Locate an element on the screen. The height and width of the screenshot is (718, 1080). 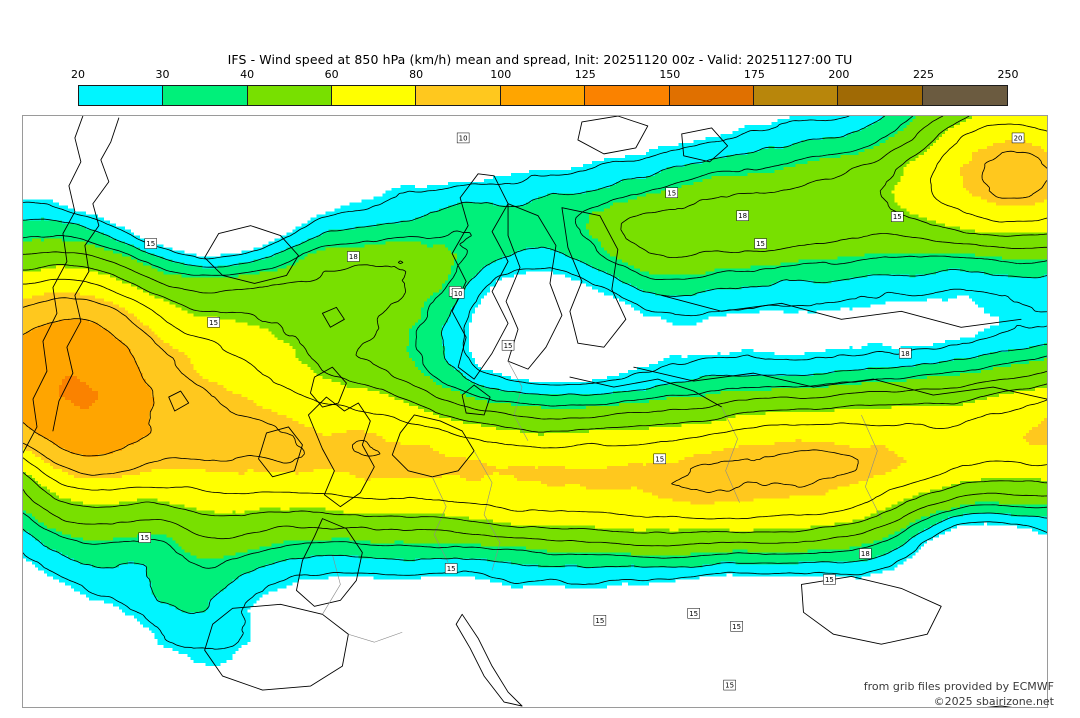
contour-label: 10 is located at coordinates (463, 138).